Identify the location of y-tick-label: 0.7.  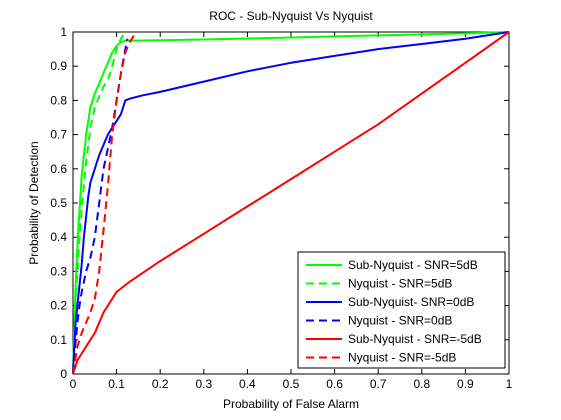
(58, 135).